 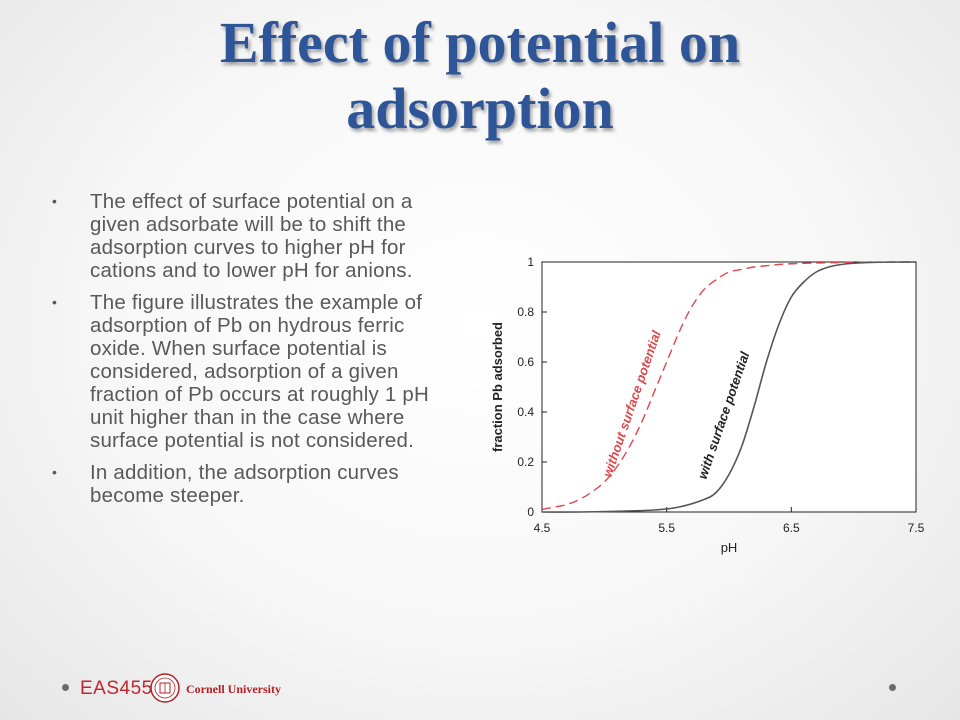 What do you see at coordinates (525, 412) in the screenshot?
I see `y-tick-label: 0.4` at bounding box center [525, 412].